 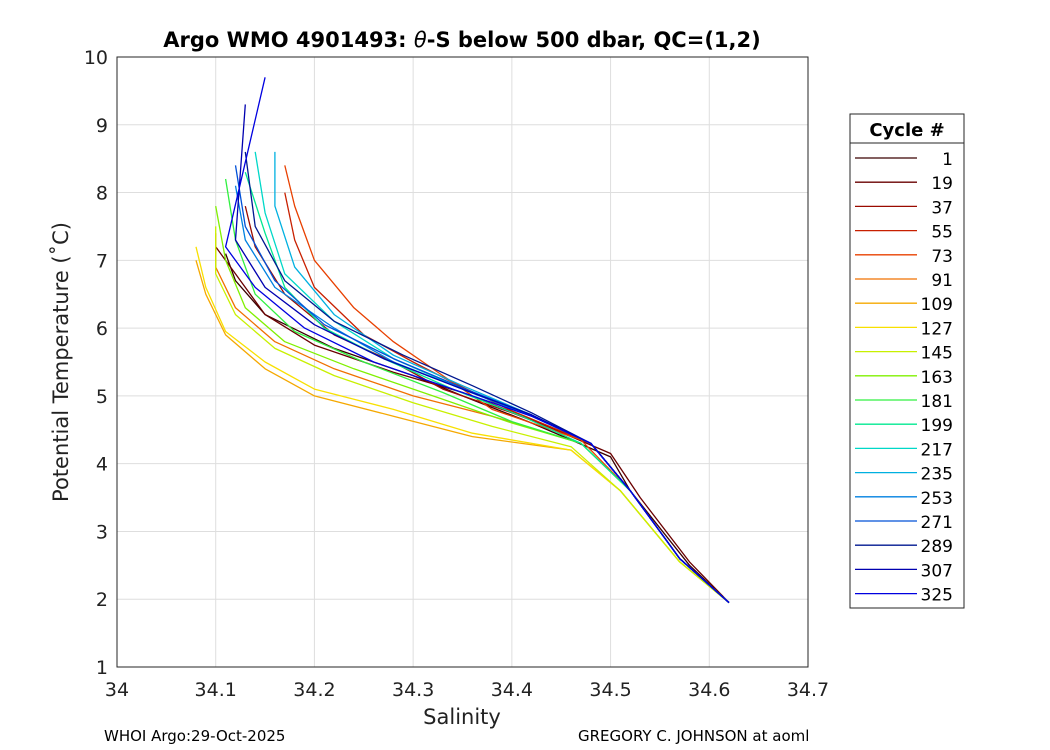 I want to click on y-tick-label: 2, so click(x=102, y=600).